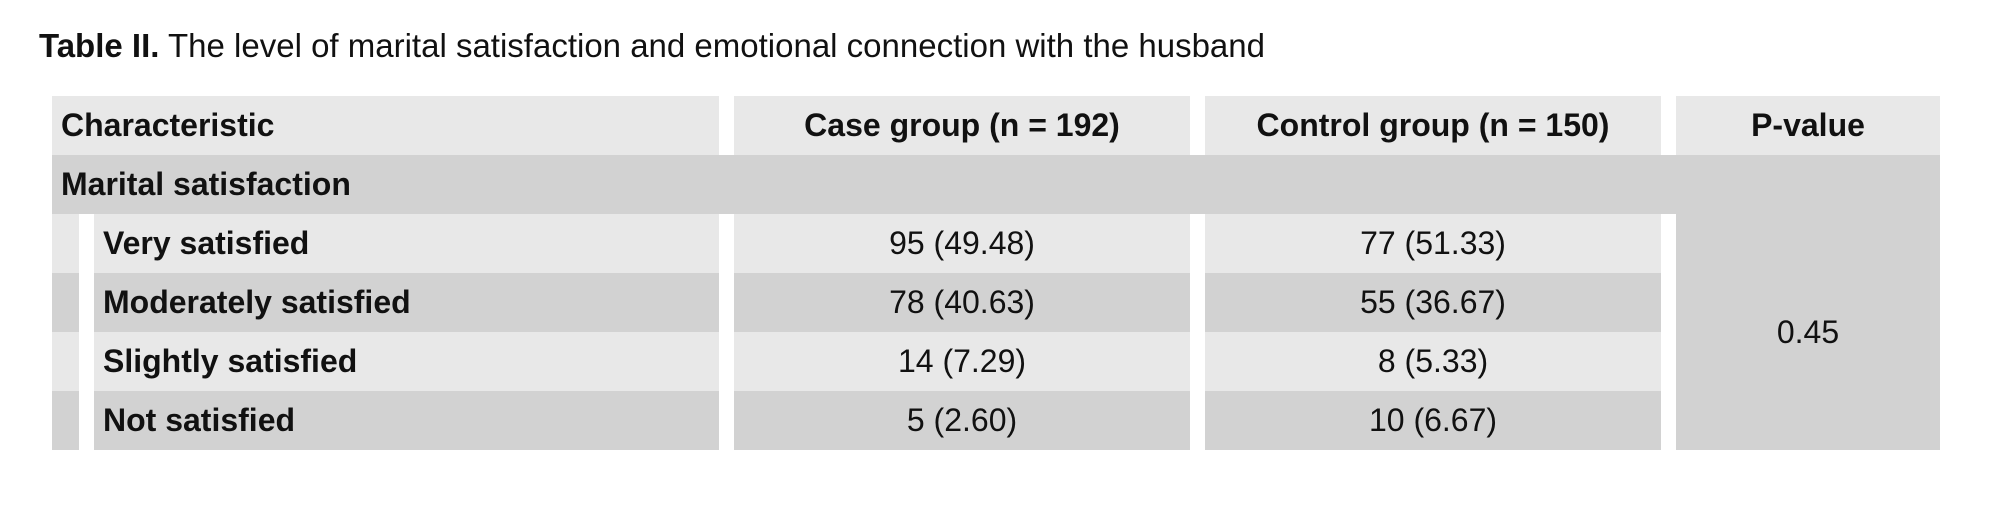 This screenshot has width=2000, height=512. Describe the element at coordinates (962, 420) in the screenshot. I see `cell-case-not-satisfied: 5 (2.60)` at that location.